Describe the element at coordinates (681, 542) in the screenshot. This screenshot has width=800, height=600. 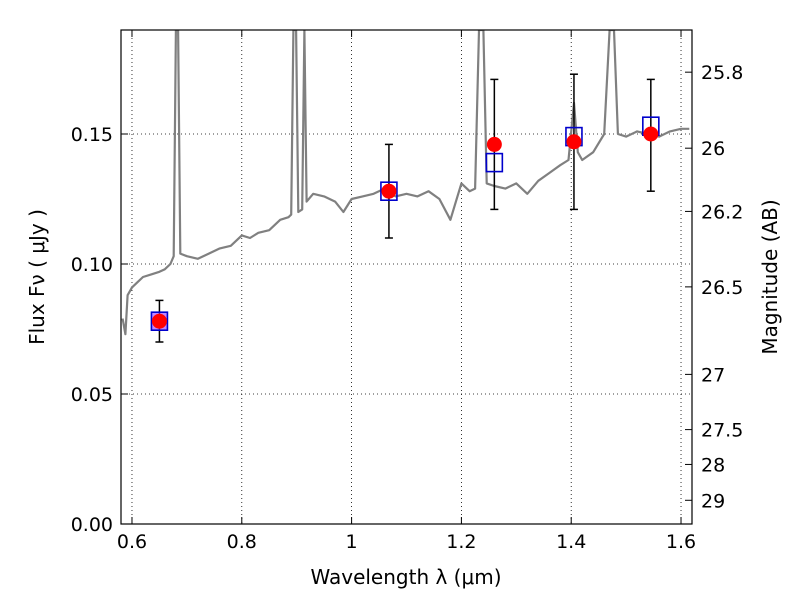
I see `x-tick-label: 1.6` at that location.